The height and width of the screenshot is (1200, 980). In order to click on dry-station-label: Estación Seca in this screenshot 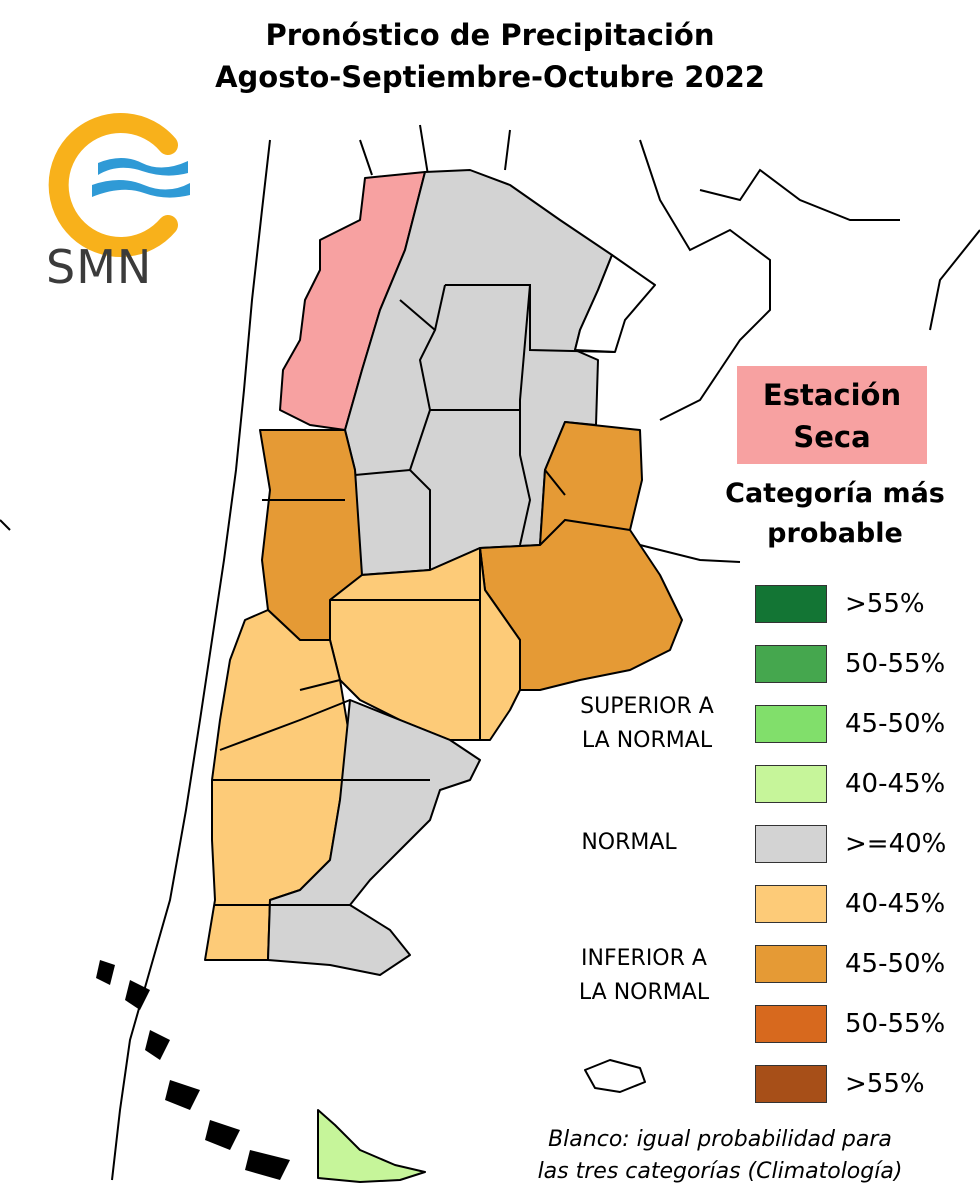, I will do `click(832, 415)`.